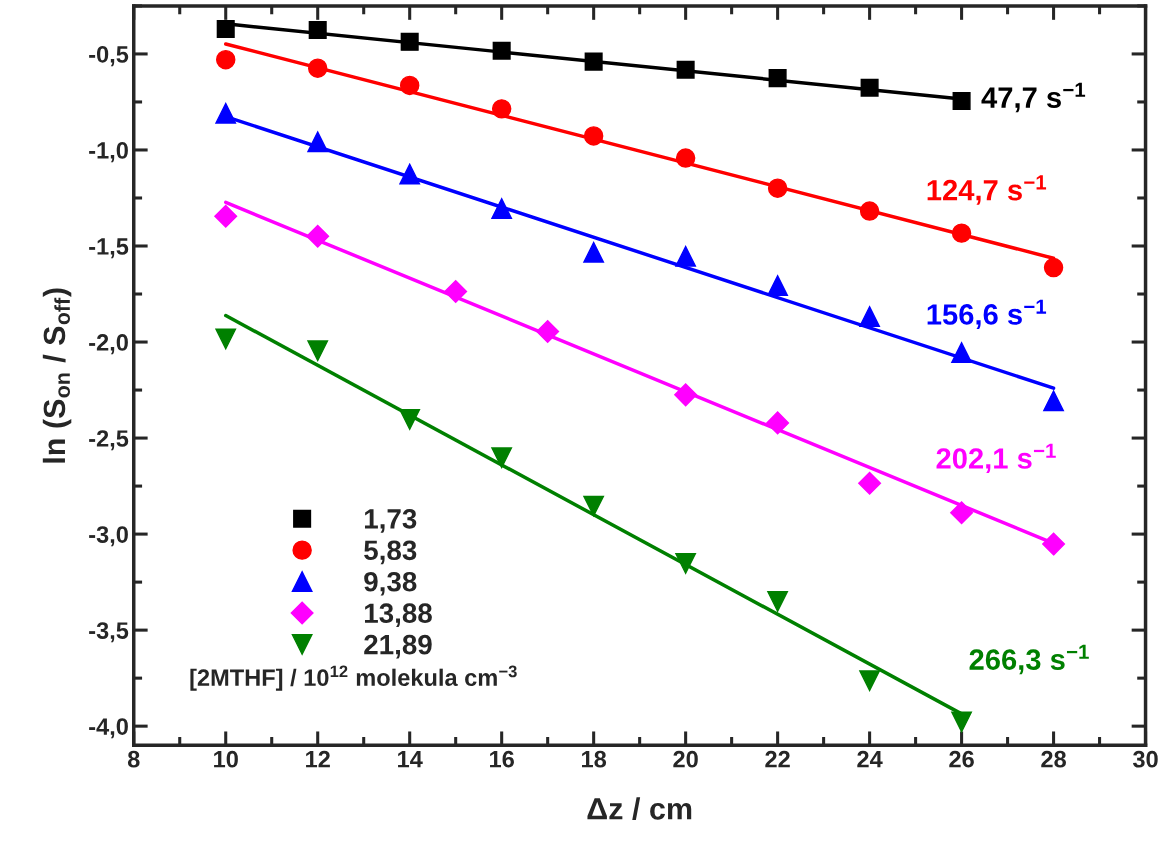 The width and height of the screenshot is (1163, 847). What do you see at coordinates (390, 583) in the screenshot?
I see `legend-label: 9,38` at bounding box center [390, 583].